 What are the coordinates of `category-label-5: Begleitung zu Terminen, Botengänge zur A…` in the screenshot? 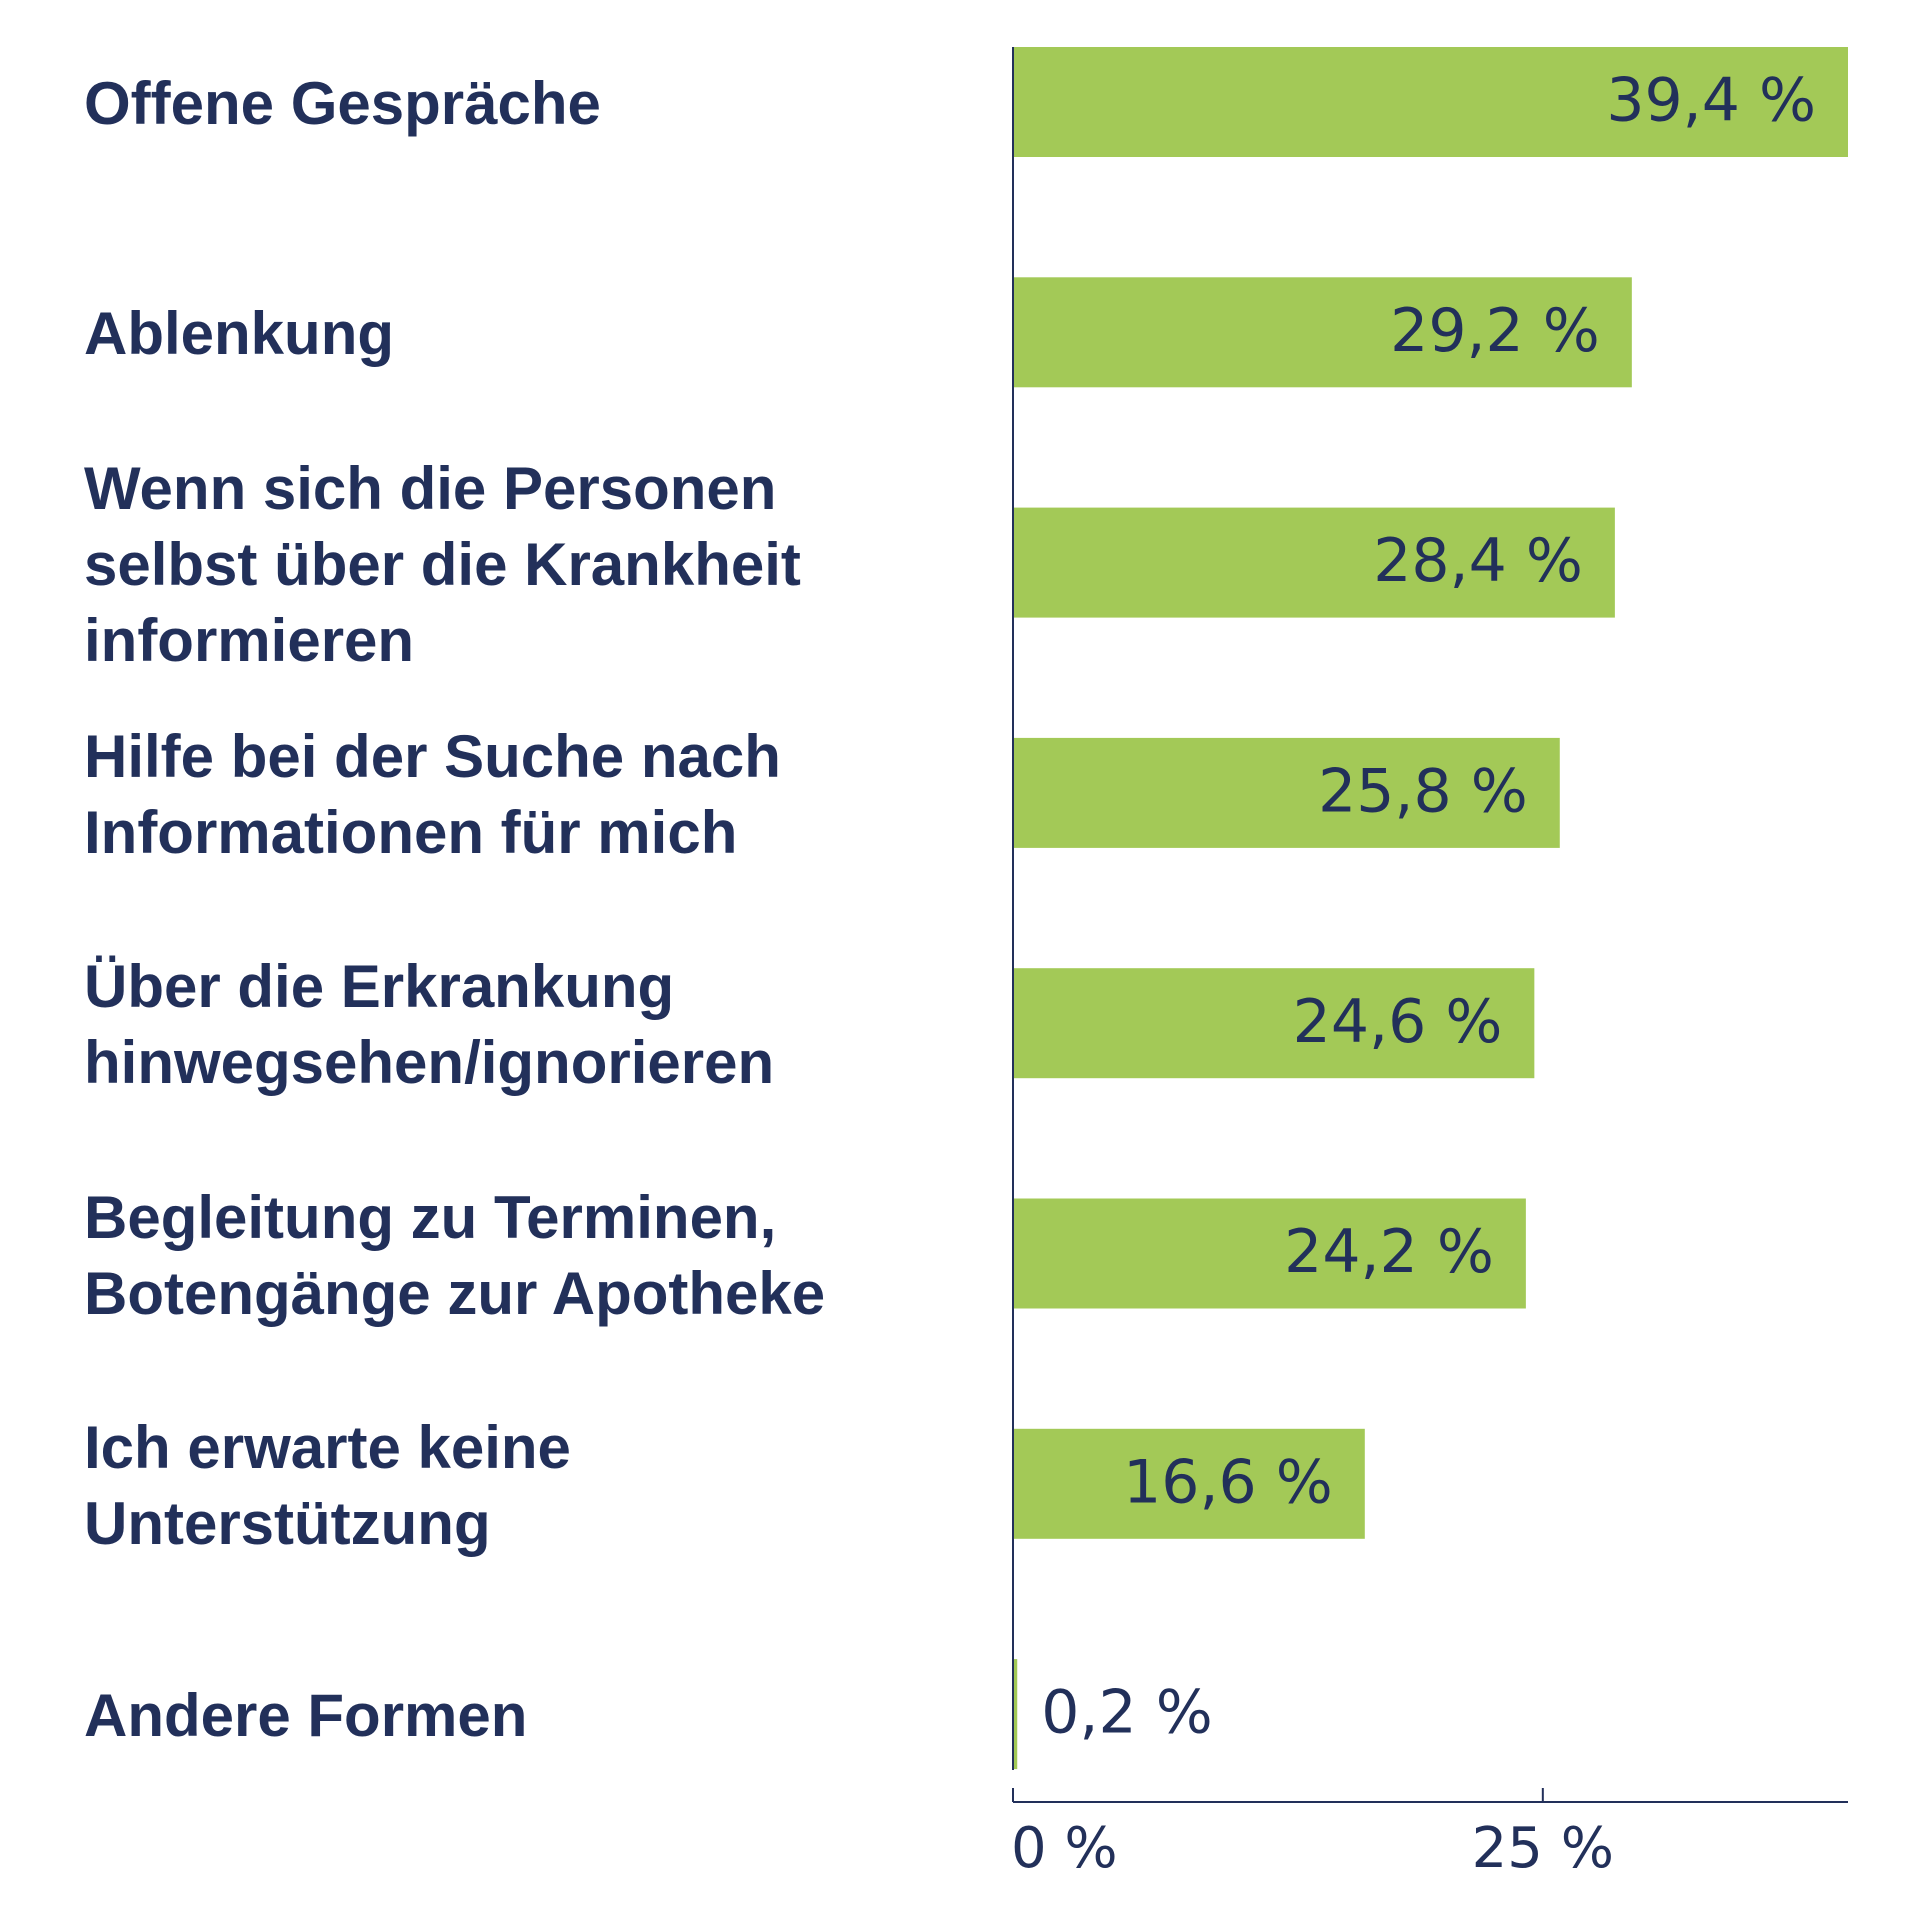 It's located at (455, 1255).